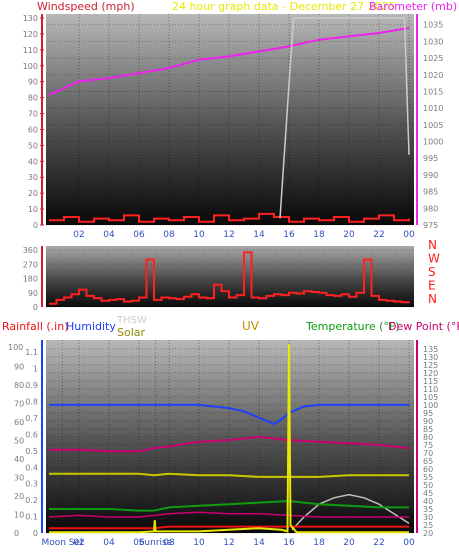 This screenshot has width=459, height=555. Describe the element at coordinates (30, 250) in the screenshot. I see `direction-tick-label: 360` at that location.